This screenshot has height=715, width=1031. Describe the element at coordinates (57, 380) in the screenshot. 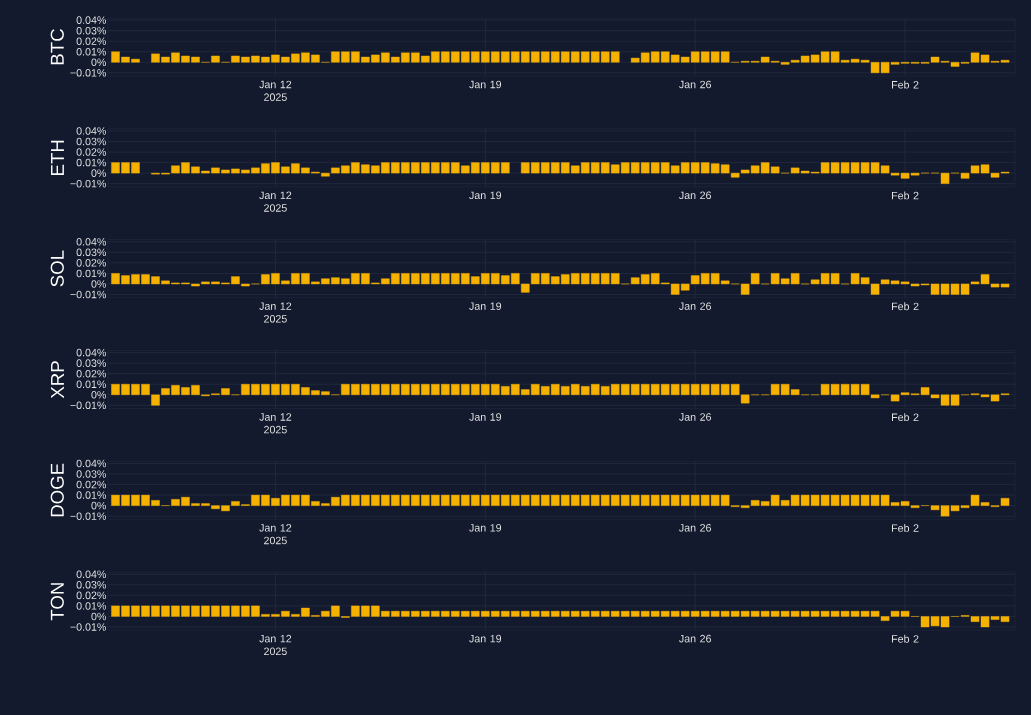

I see `y-axis-title: XRP` at that location.